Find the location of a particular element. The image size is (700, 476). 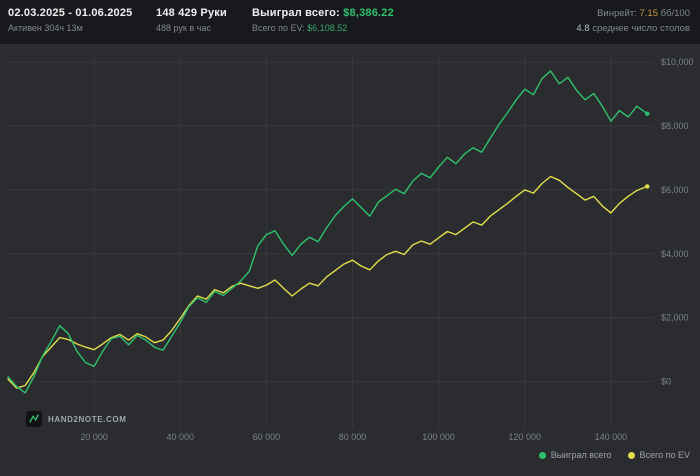

series-endpoint-won is located at coordinates (647, 113).